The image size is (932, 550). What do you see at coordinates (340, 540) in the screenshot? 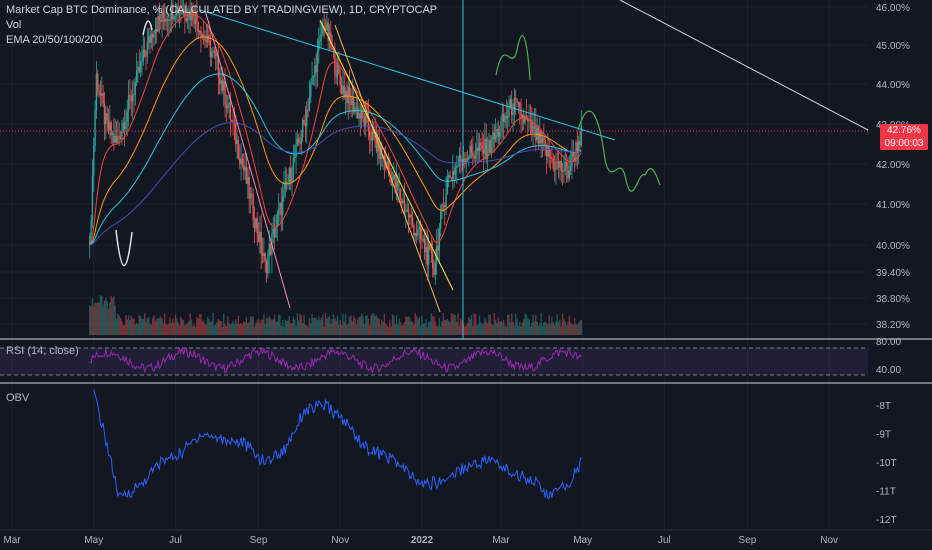
I see `x-tick-label: Nov` at bounding box center [340, 540].